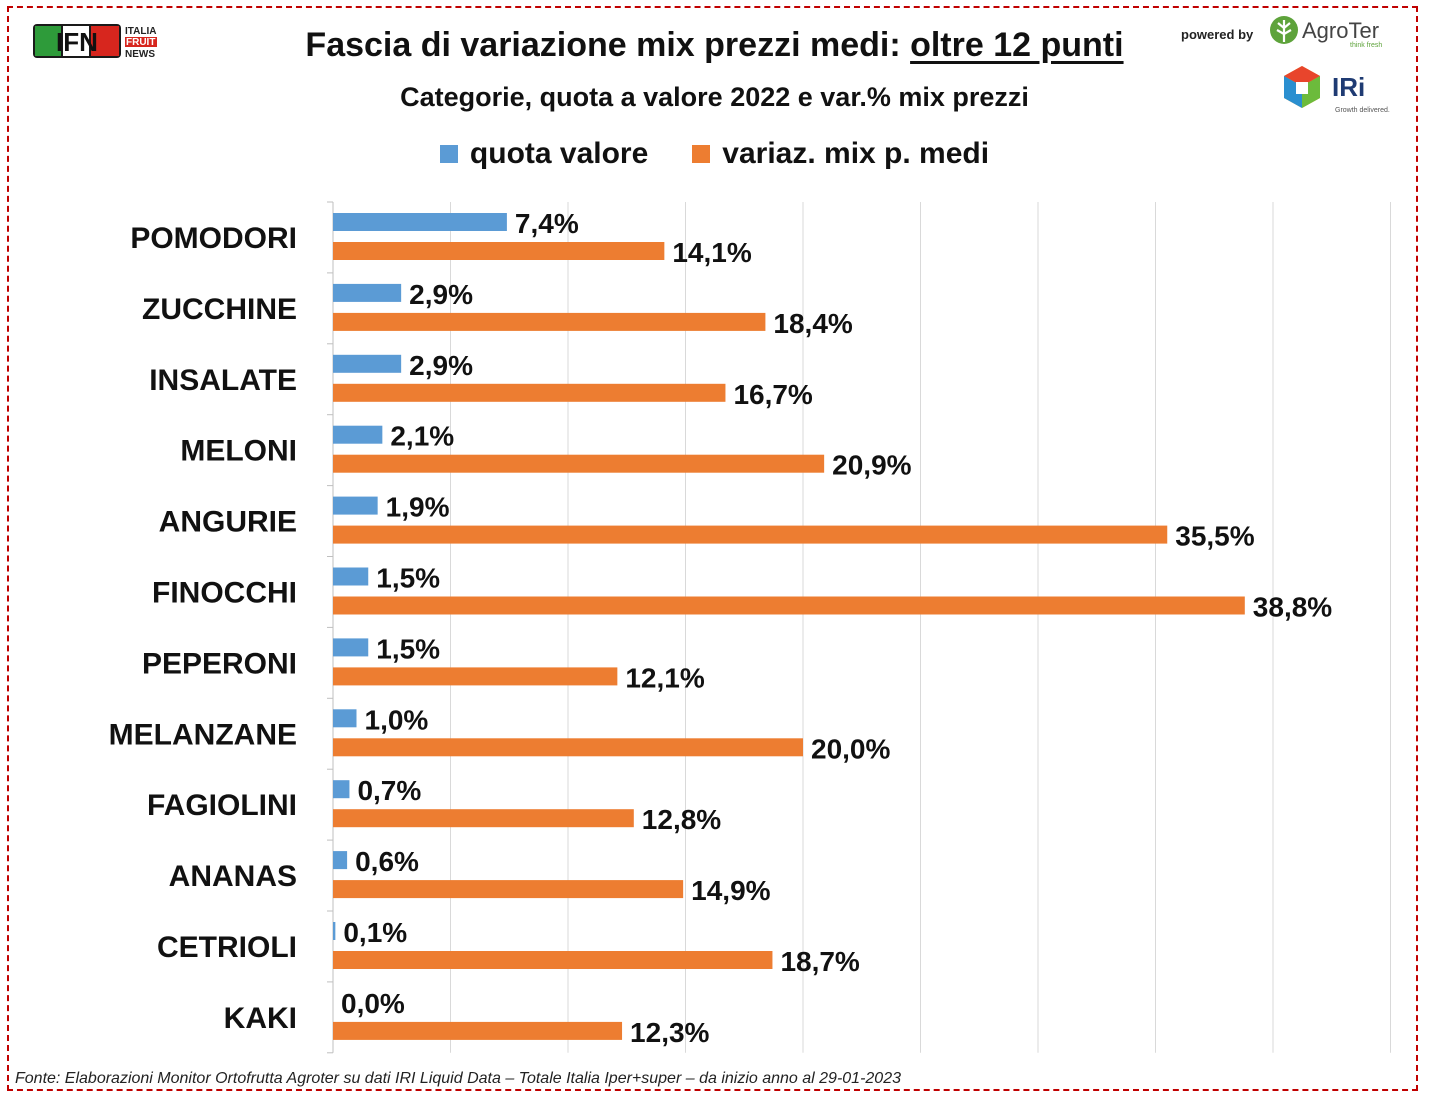 The width and height of the screenshot is (1429, 1103). I want to click on legend-item-quota: quota valore, so click(544, 154).